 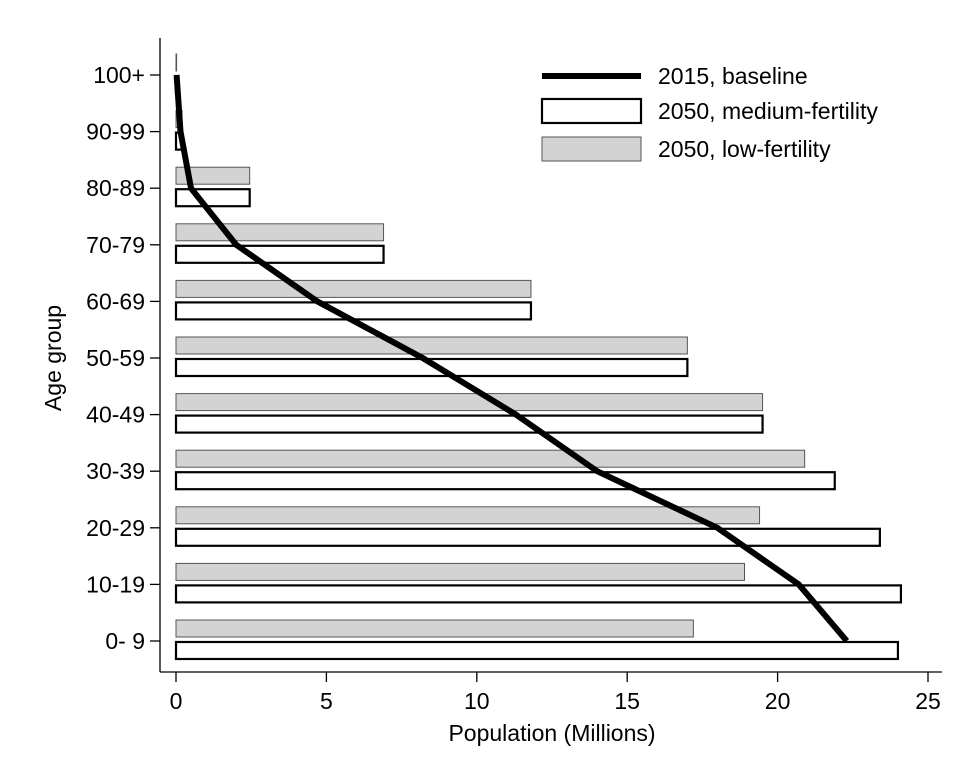 I want to click on legend-swatch-low-fertility, so click(x=591, y=149).